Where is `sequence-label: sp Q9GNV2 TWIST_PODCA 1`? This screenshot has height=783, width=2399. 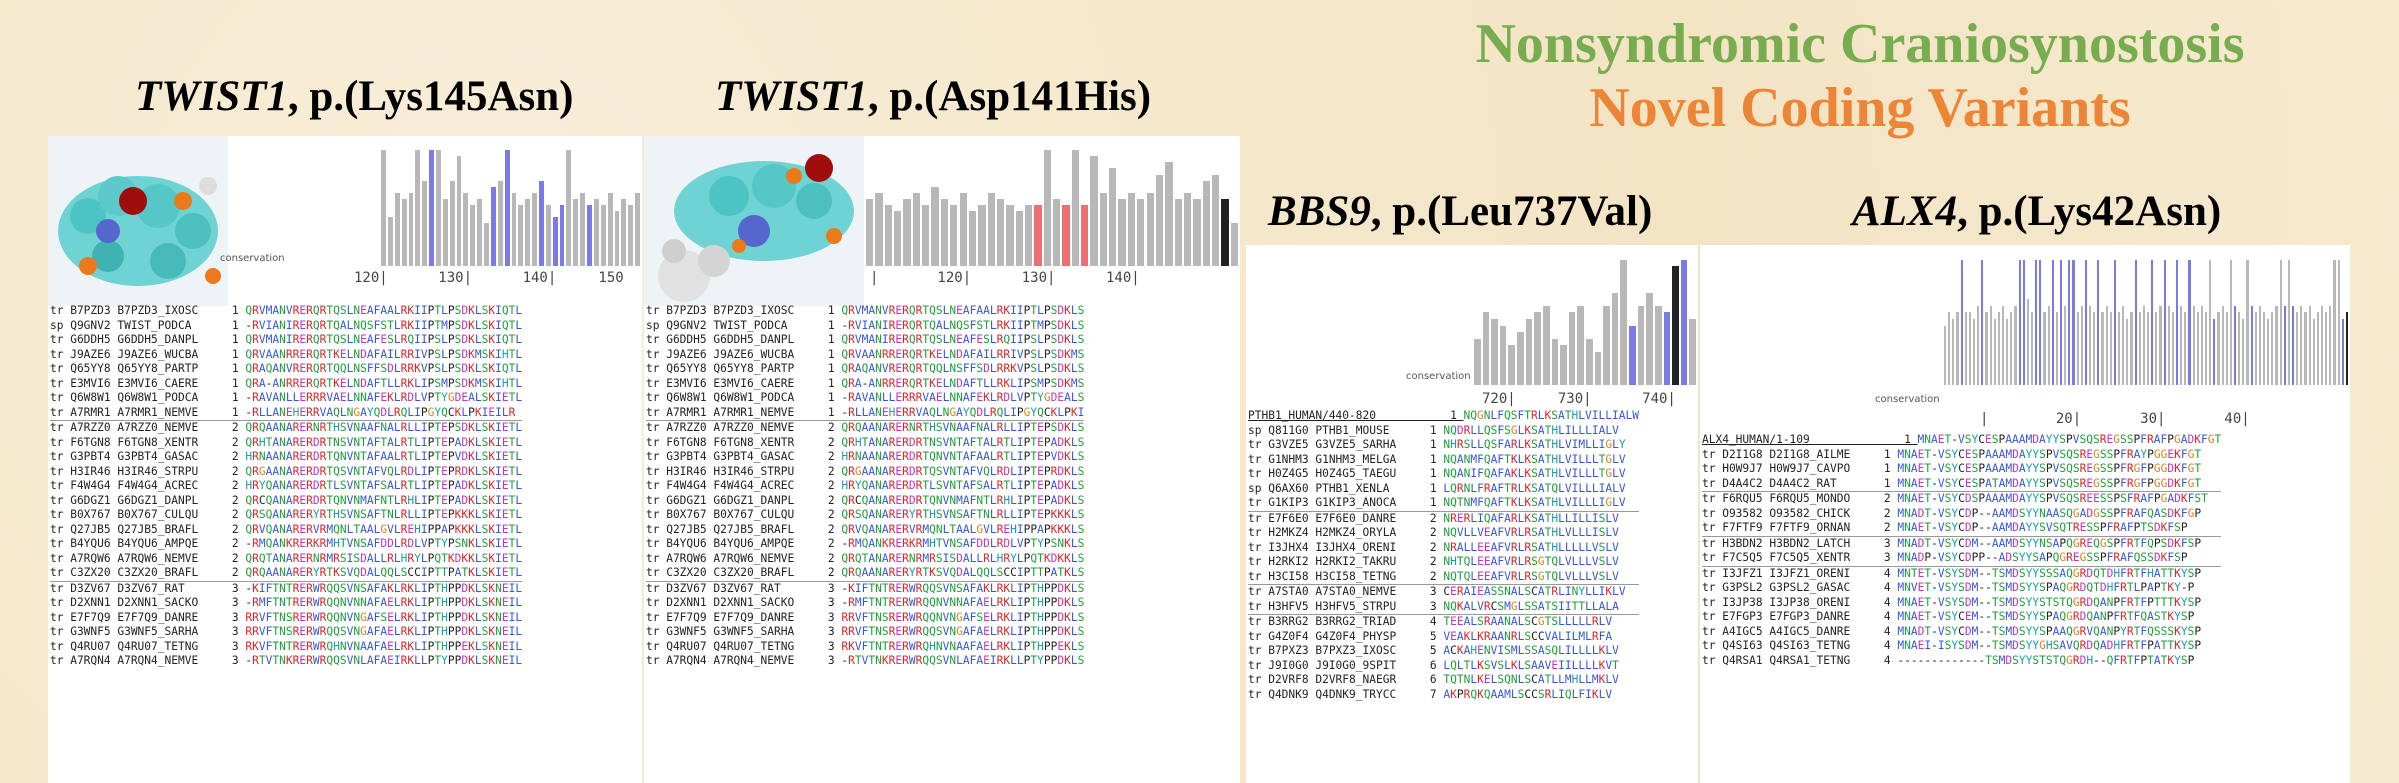 sequence-label: sp Q9GNV2 TWIST_PODCA 1 is located at coordinates (148, 325).